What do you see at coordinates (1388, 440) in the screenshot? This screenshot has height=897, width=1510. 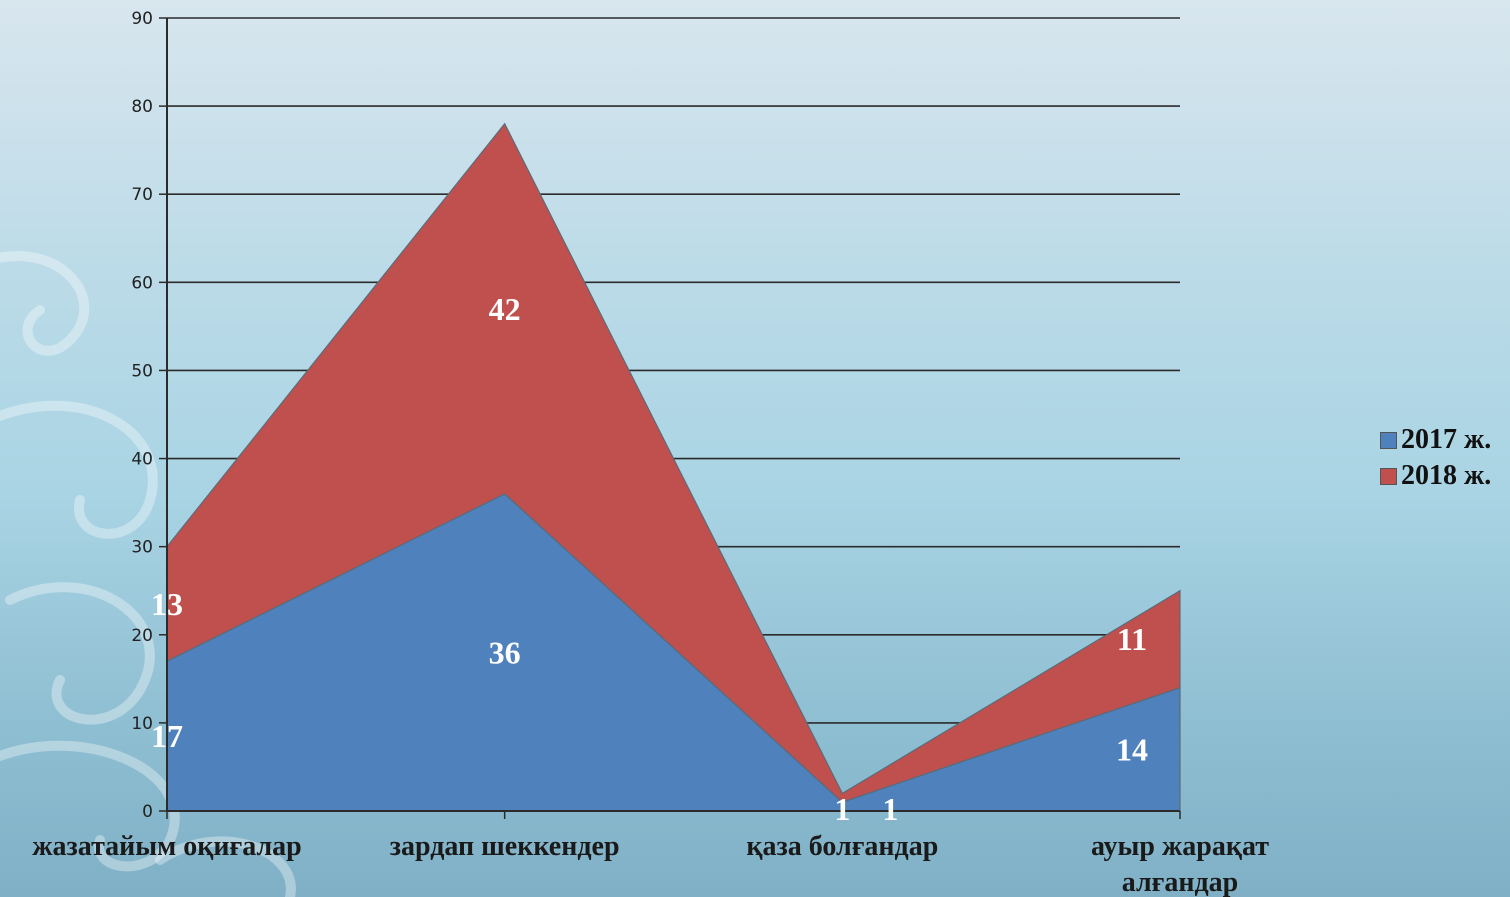 I see `legend-swatch-2017` at bounding box center [1388, 440].